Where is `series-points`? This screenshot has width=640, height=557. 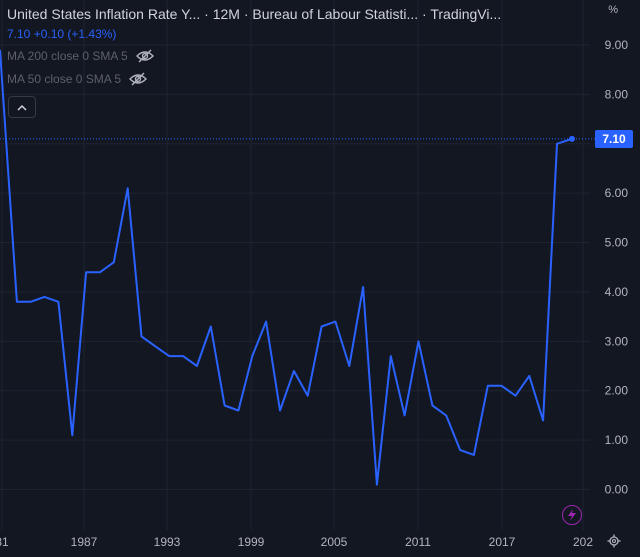 series-points is located at coordinates (572, 138).